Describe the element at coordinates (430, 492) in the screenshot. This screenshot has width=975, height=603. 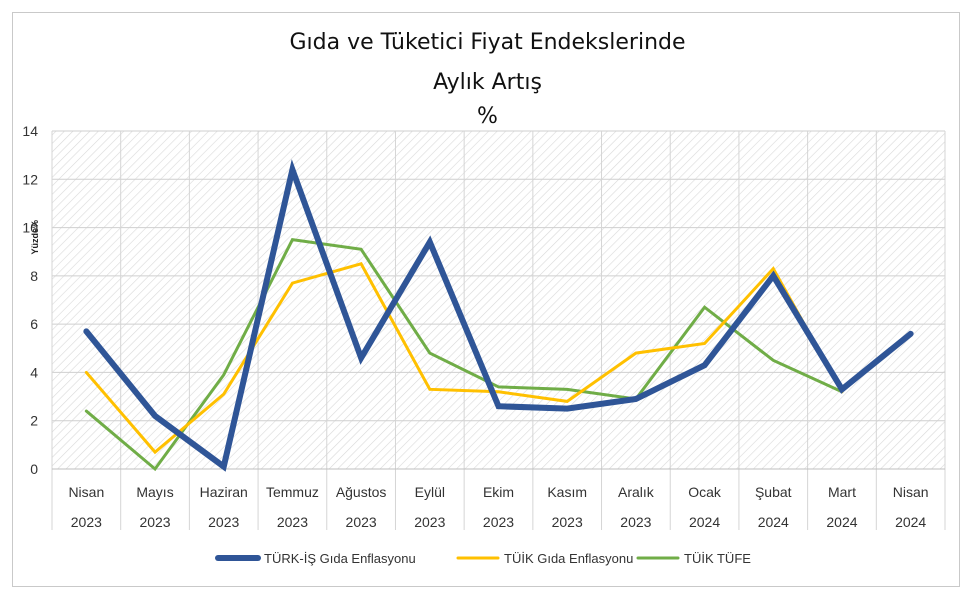
I see `x-tick-label-month: Eylül` at that location.